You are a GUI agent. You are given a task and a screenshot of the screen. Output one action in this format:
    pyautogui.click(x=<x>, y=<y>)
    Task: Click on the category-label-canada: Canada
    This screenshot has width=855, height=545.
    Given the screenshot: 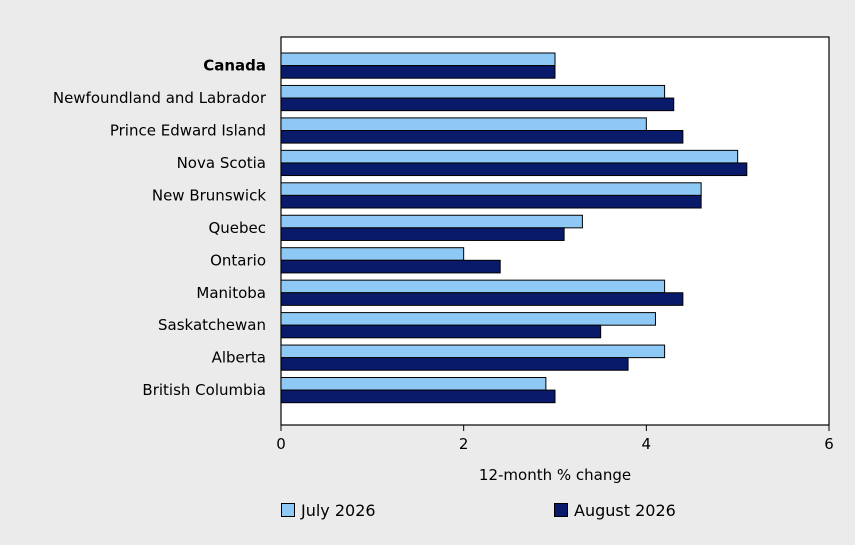 What is the action you would take?
    pyautogui.click(x=234, y=66)
    